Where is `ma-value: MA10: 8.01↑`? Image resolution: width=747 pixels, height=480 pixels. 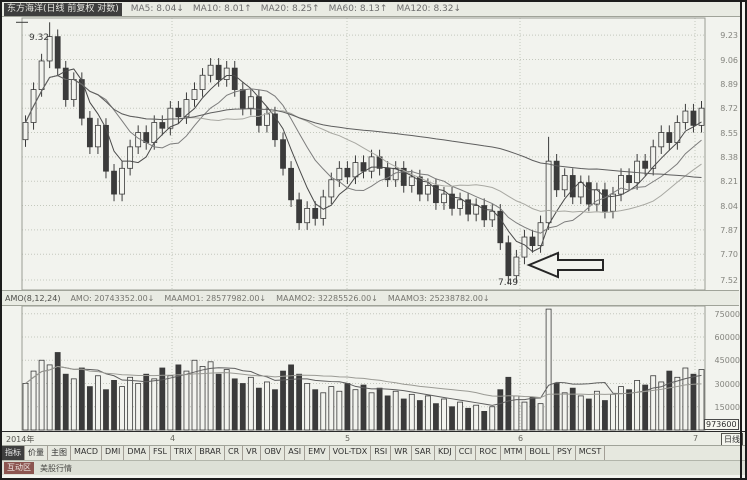 ma-value: MA10: 8.01↑ is located at coordinates (222, 9).